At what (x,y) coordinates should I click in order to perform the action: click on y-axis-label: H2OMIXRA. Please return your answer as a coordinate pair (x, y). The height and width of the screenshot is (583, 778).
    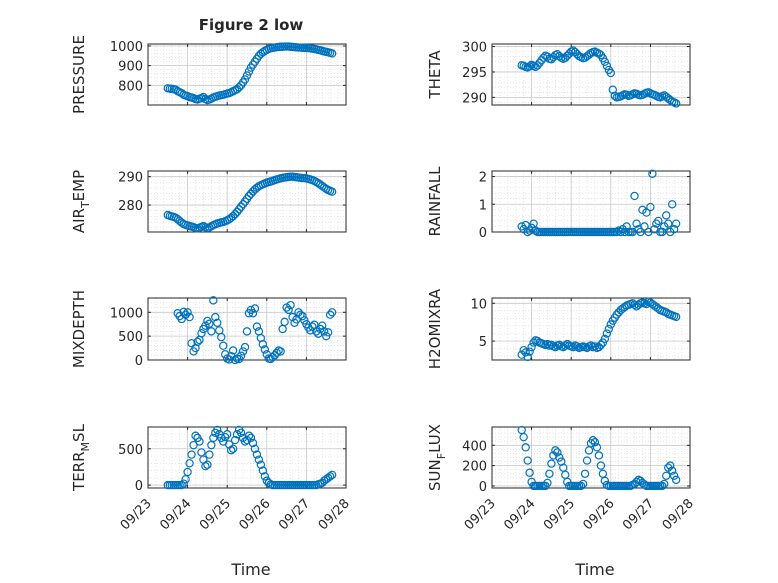
    Looking at the image, I should click on (435, 328).